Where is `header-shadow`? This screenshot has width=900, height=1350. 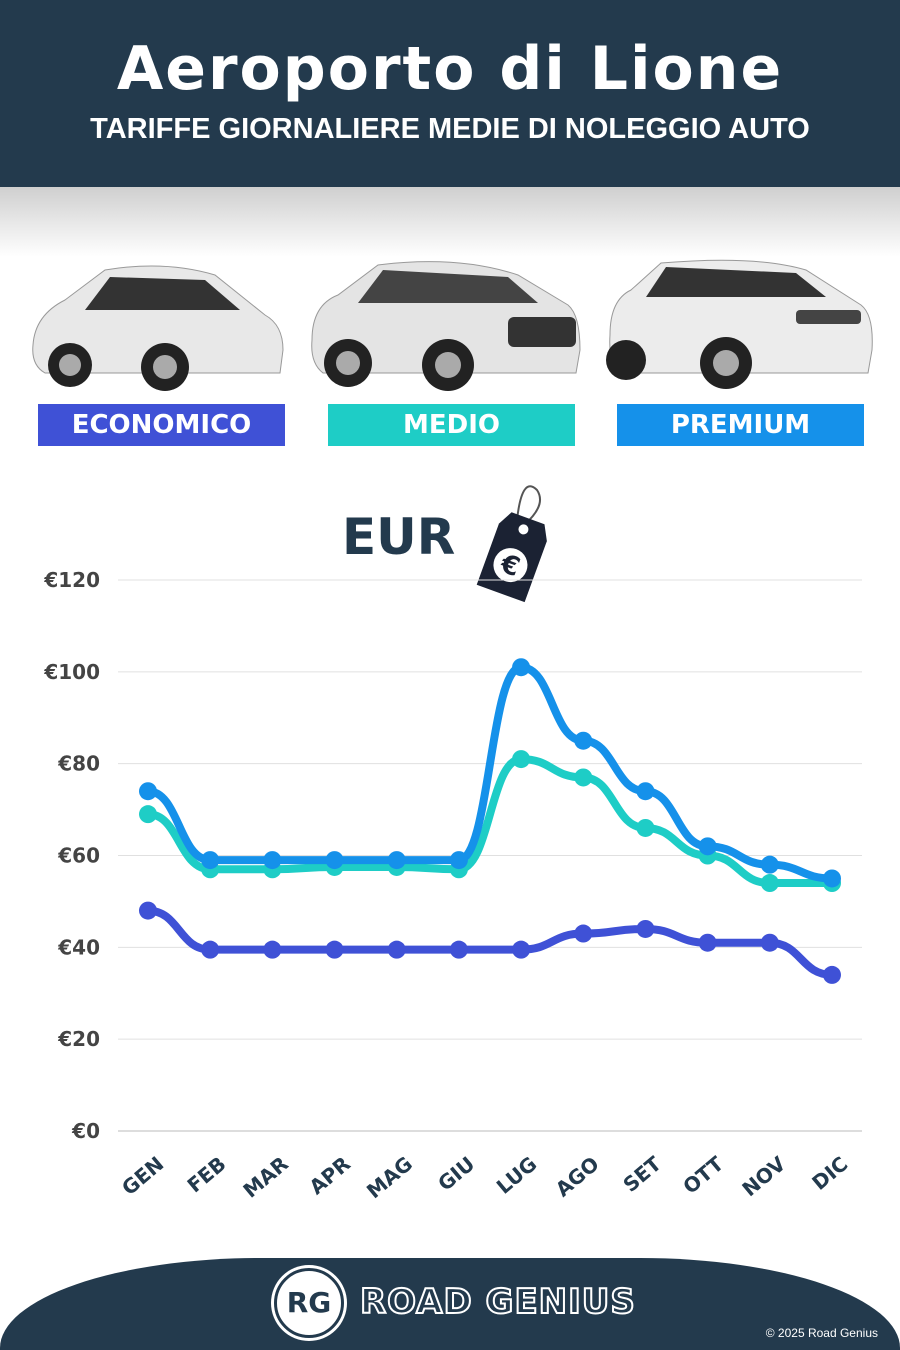
header-shadow is located at coordinates (450, 222).